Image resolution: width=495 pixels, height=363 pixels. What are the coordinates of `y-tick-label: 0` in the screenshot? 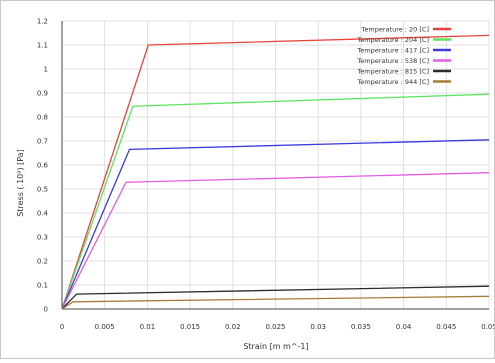 It's located at (46, 310).